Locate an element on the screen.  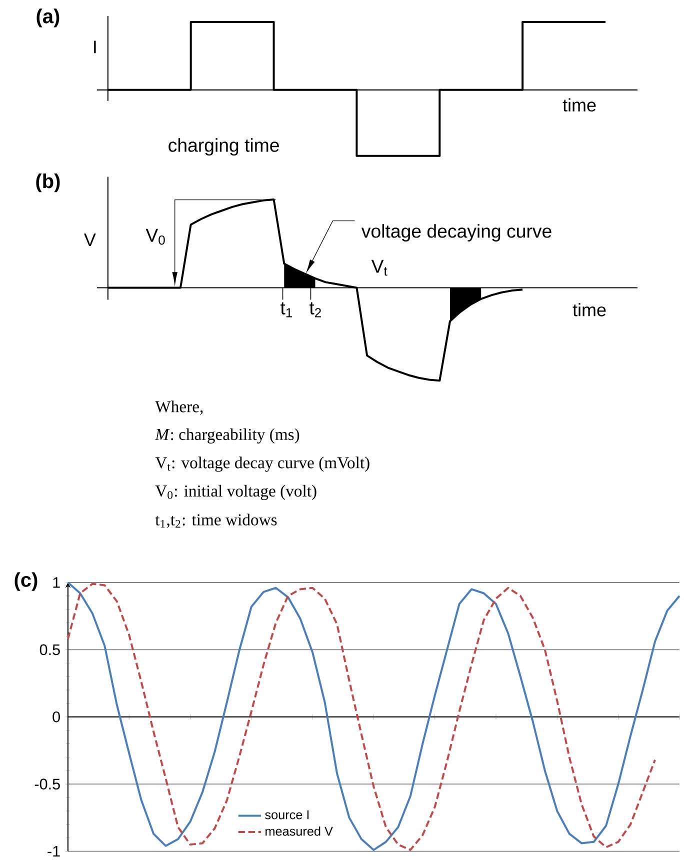
annotation: t$_{1}$ is located at coordinates (286, 310).